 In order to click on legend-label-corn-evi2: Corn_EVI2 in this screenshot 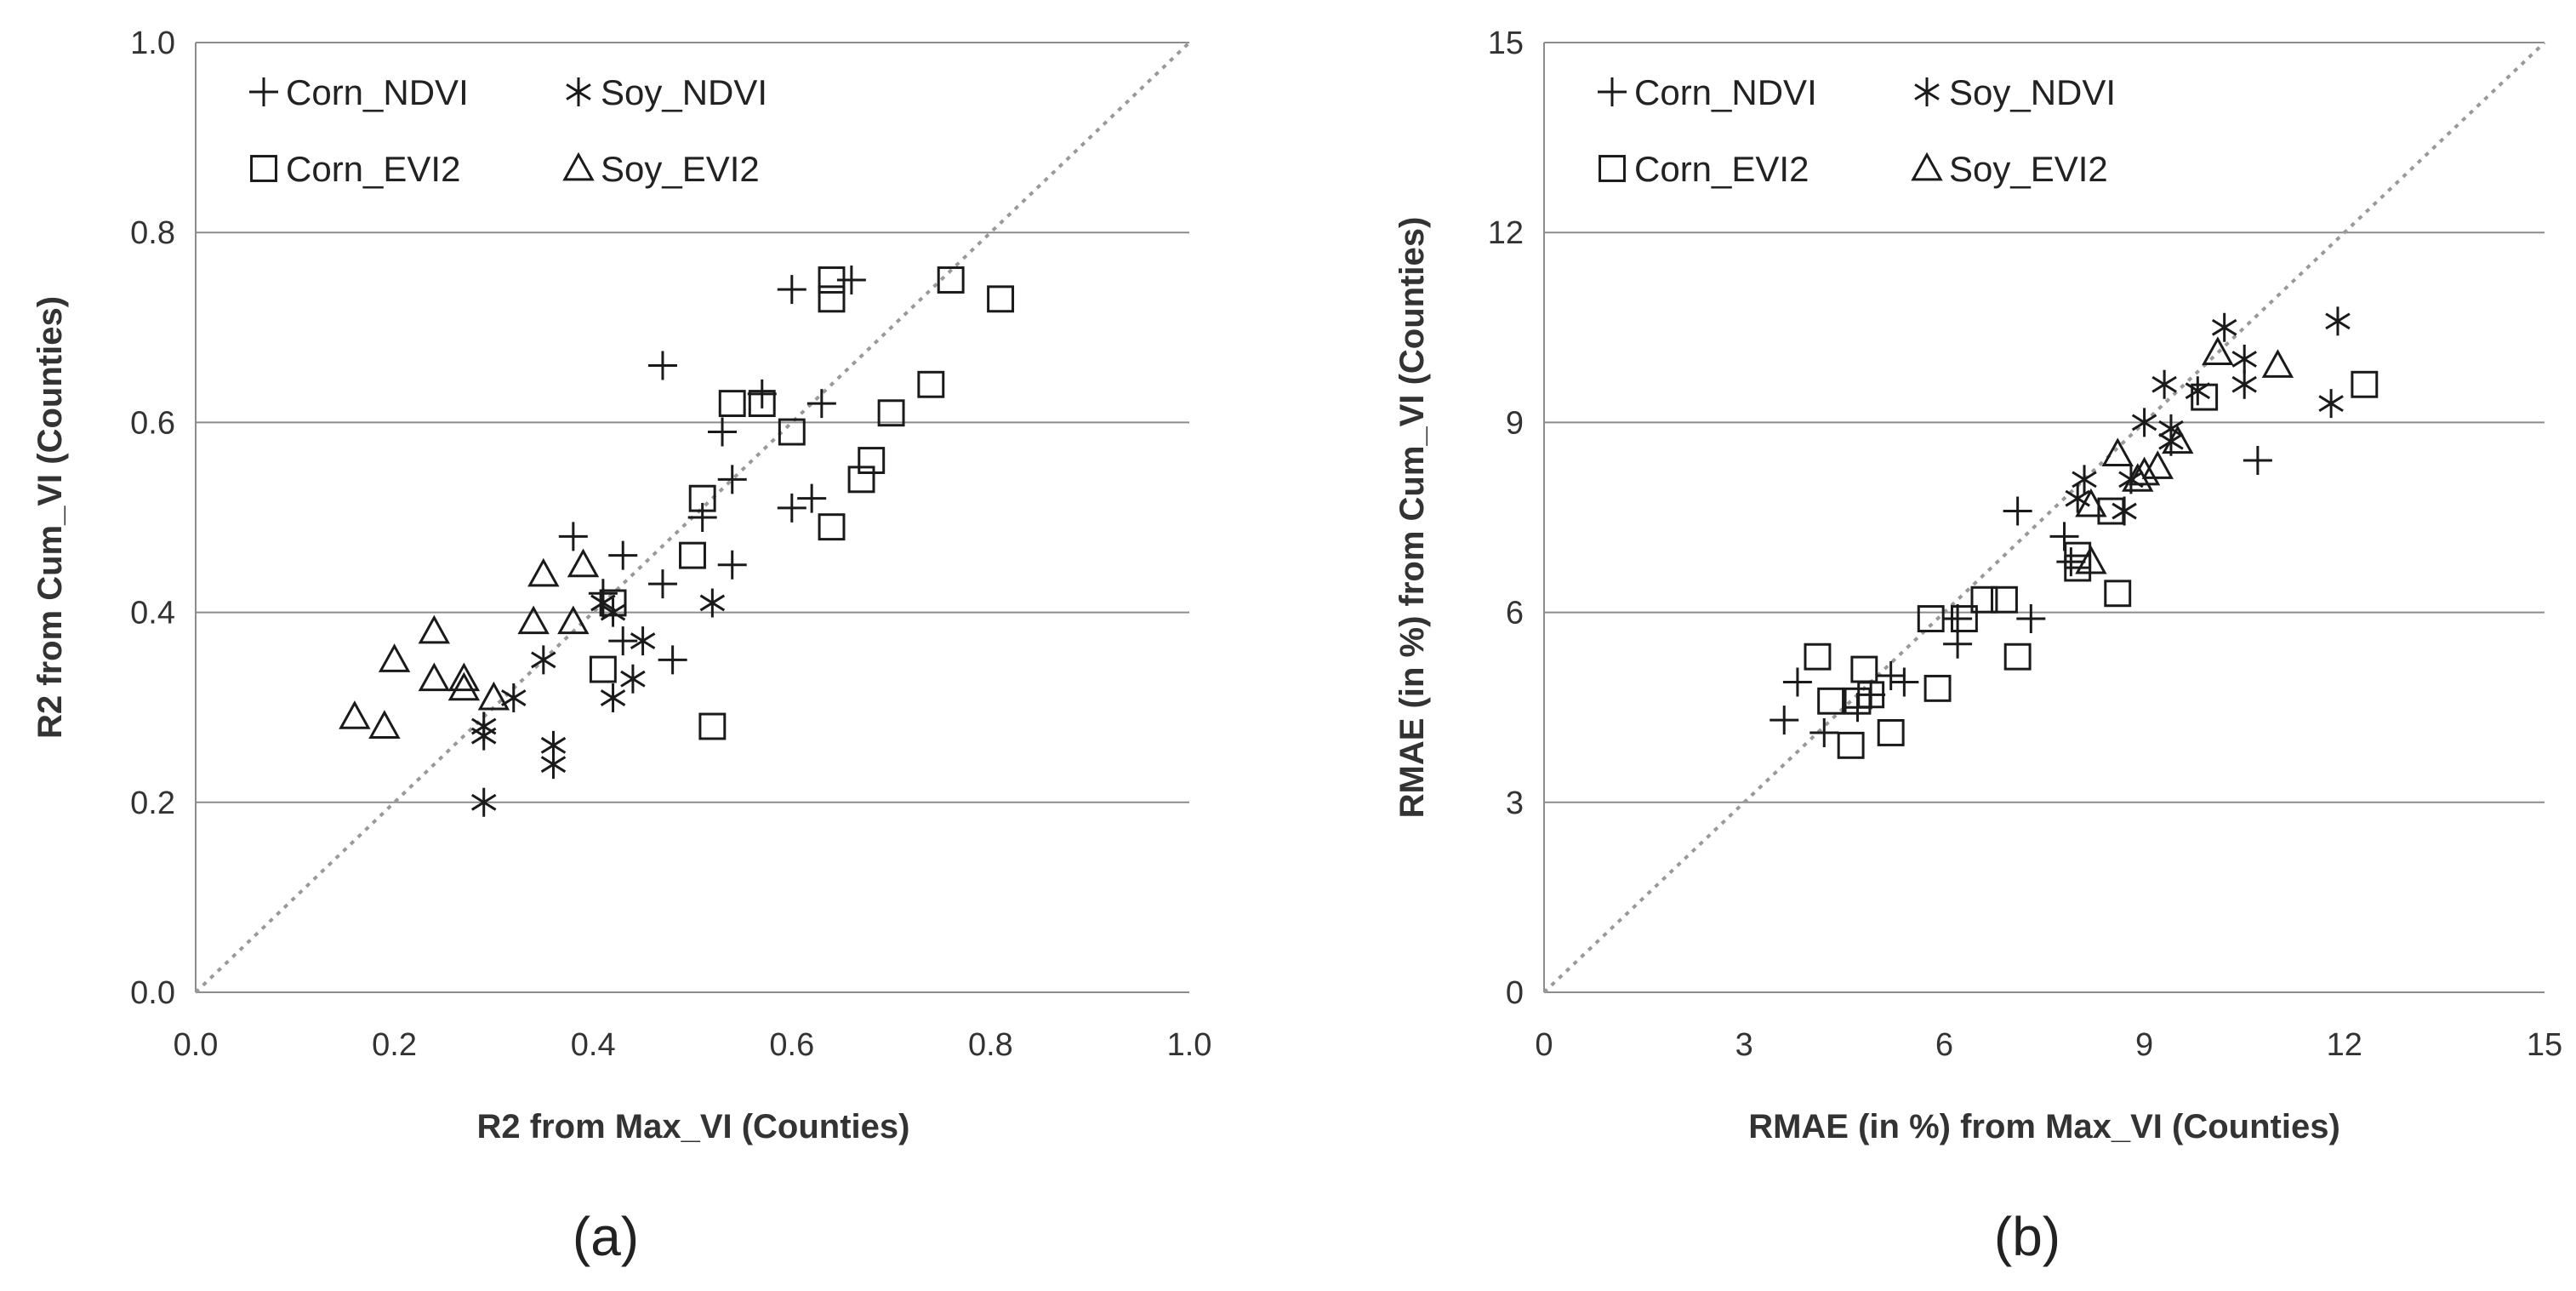, I will do `click(1722, 169)`.